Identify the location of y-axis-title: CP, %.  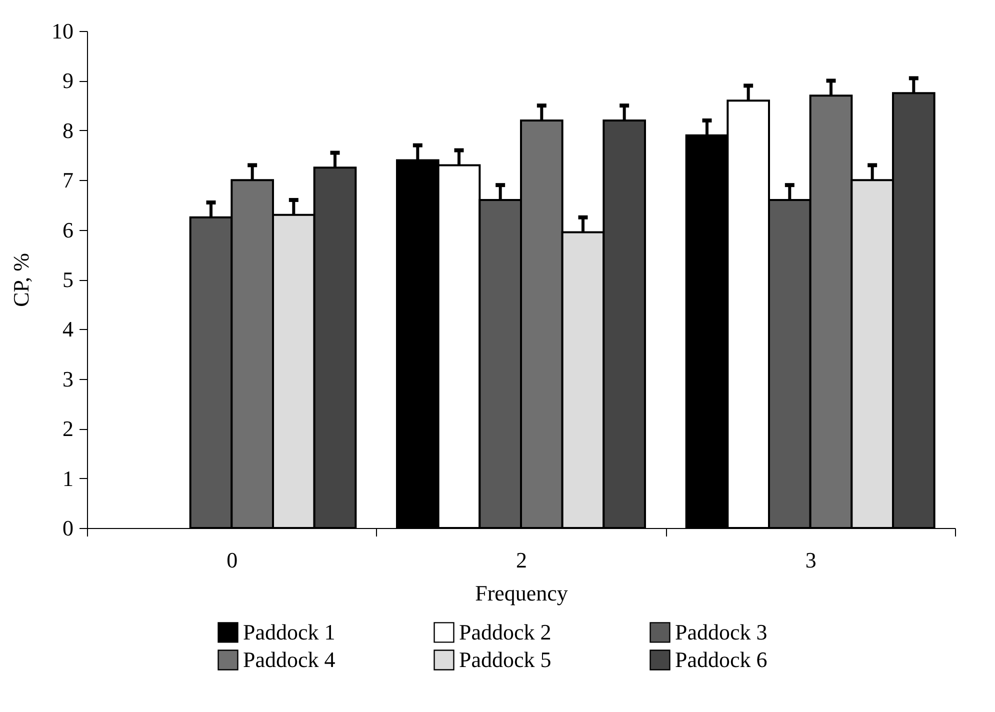
(21, 280).